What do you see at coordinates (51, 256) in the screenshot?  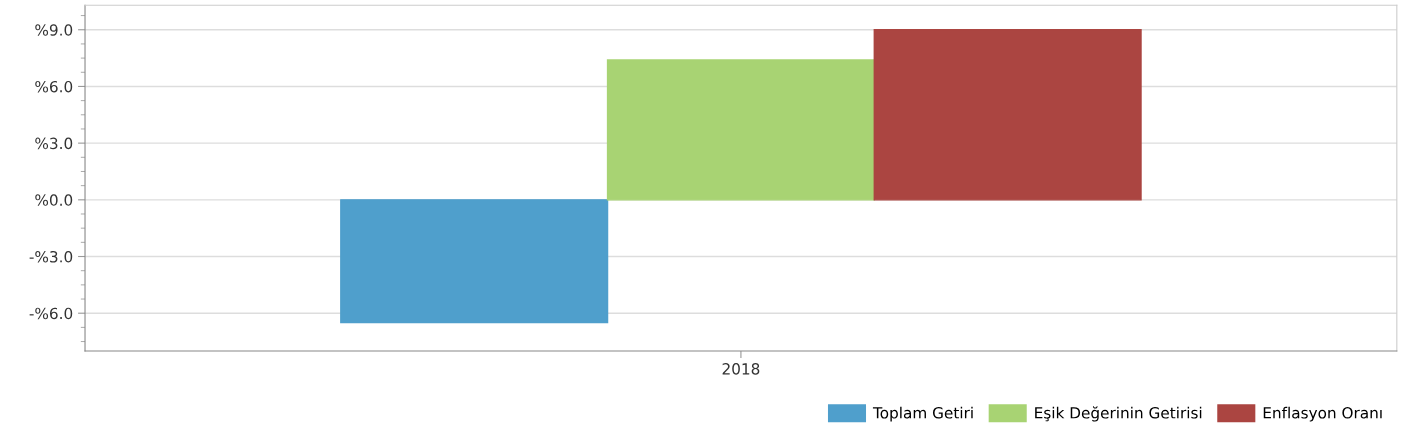 I see `y-tick-label: -%3.0` at bounding box center [51, 256].